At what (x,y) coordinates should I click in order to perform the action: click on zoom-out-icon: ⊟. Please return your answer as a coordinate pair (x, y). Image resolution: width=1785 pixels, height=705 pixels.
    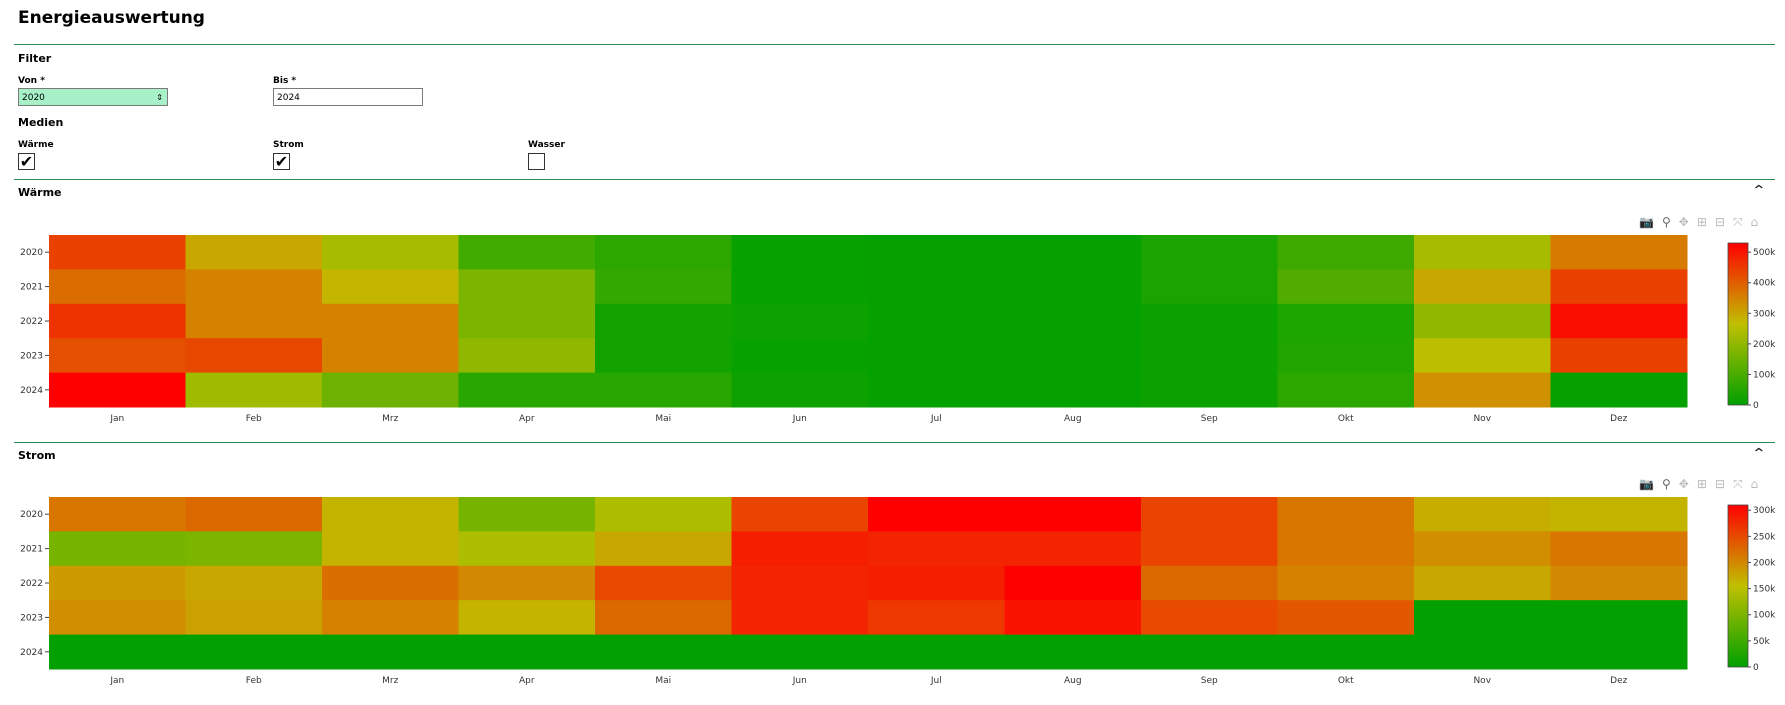
    Looking at the image, I should click on (1719, 484).